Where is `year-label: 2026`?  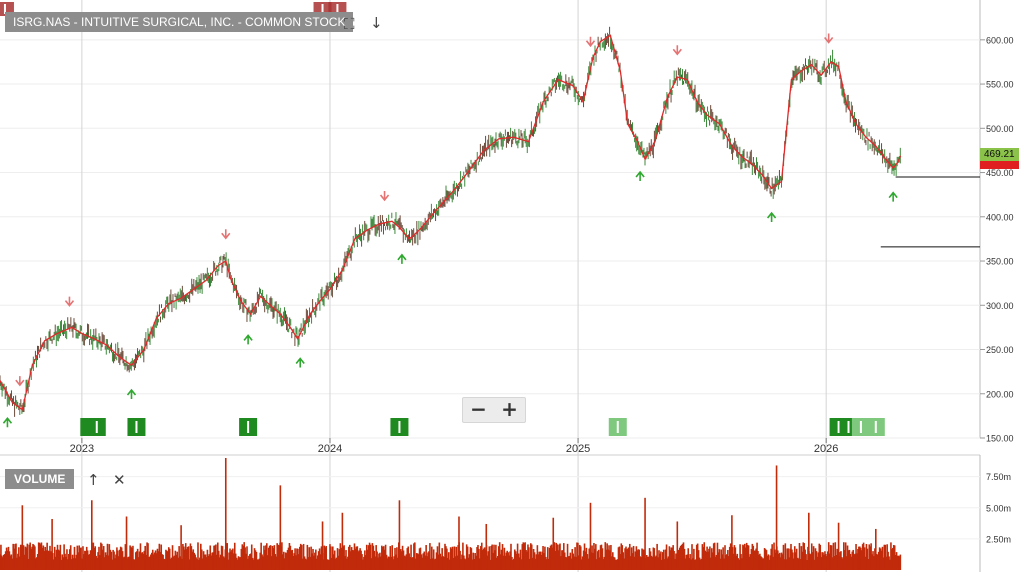
year-label: 2026 is located at coordinates (826, 449).